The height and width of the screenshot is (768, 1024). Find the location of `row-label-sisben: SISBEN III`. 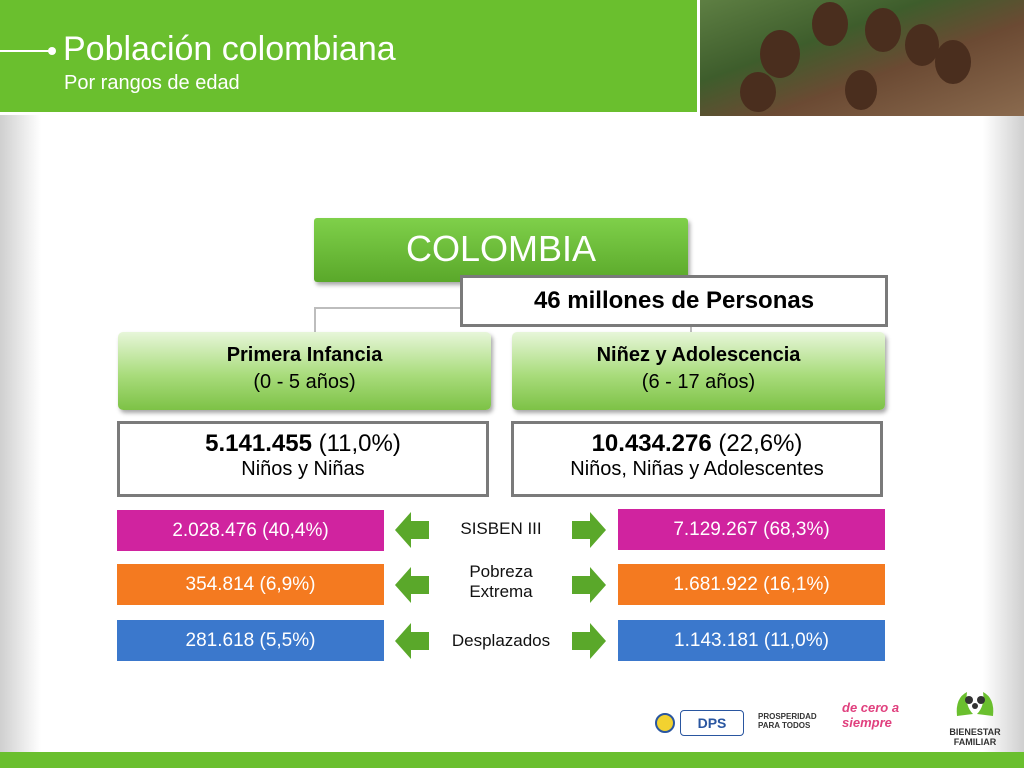

row-label-sisben: SISBEN III is located at coordinates (501, 528).